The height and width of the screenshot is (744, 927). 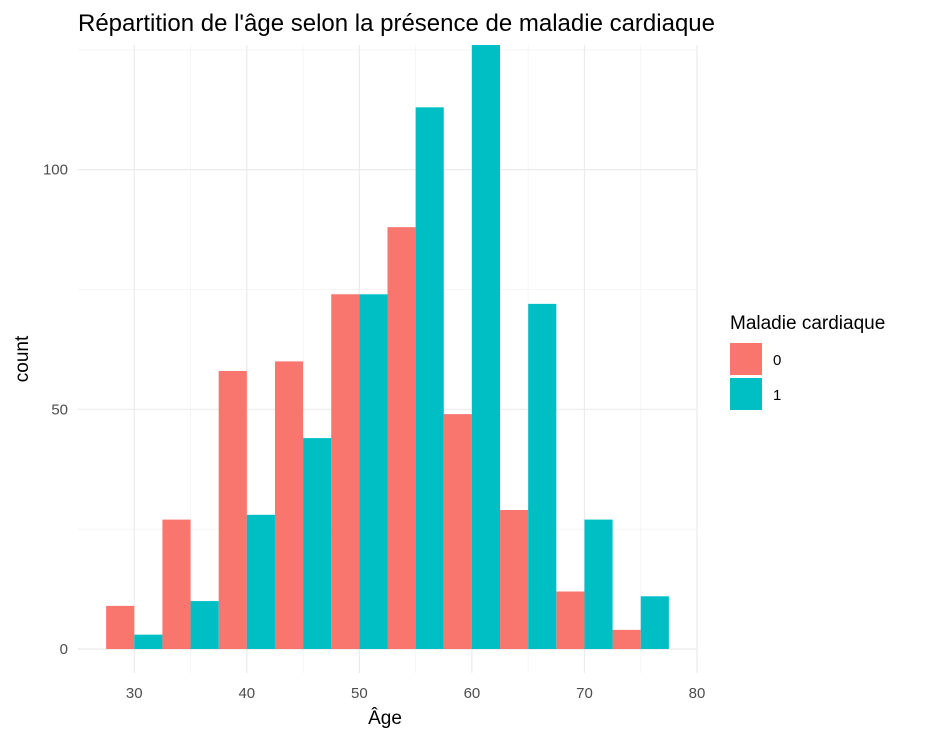 I want to click on legend-label-0: 0, so click(x=777, y=360).